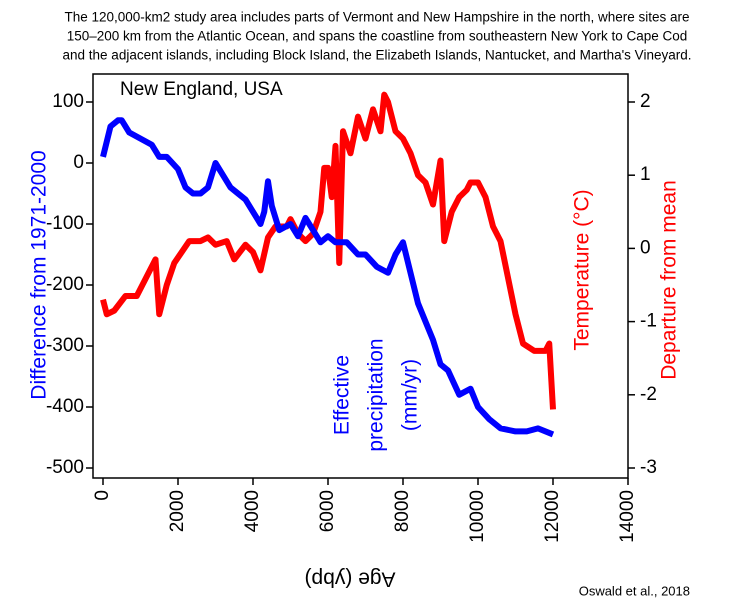 Image resolution: width=754 pixels, height=610 pixels. I want to click on source: Oswald et al., 2018, so click(634, 590).